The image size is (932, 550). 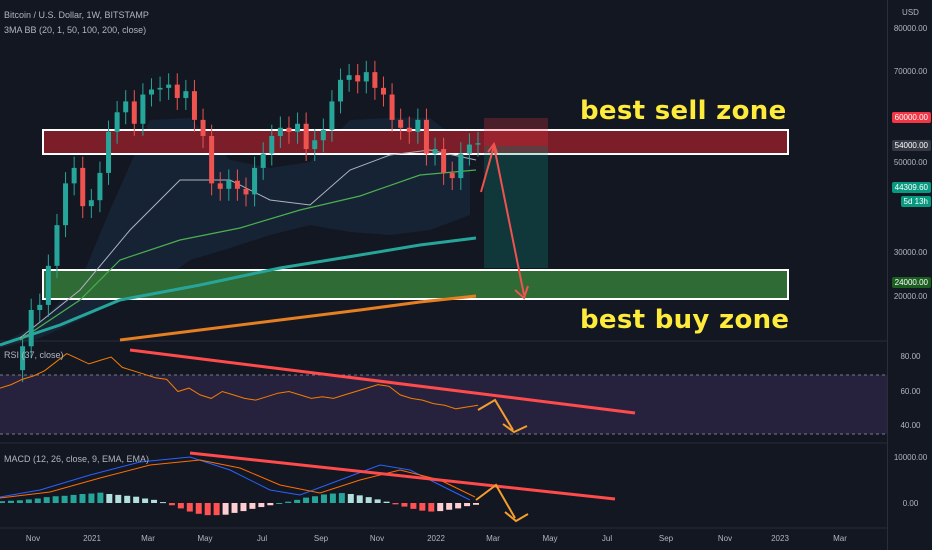 What do you see at coordinates (436, 538) in the screenshot?
I see `time-tick: 2022` at bounding box center [436, 538].